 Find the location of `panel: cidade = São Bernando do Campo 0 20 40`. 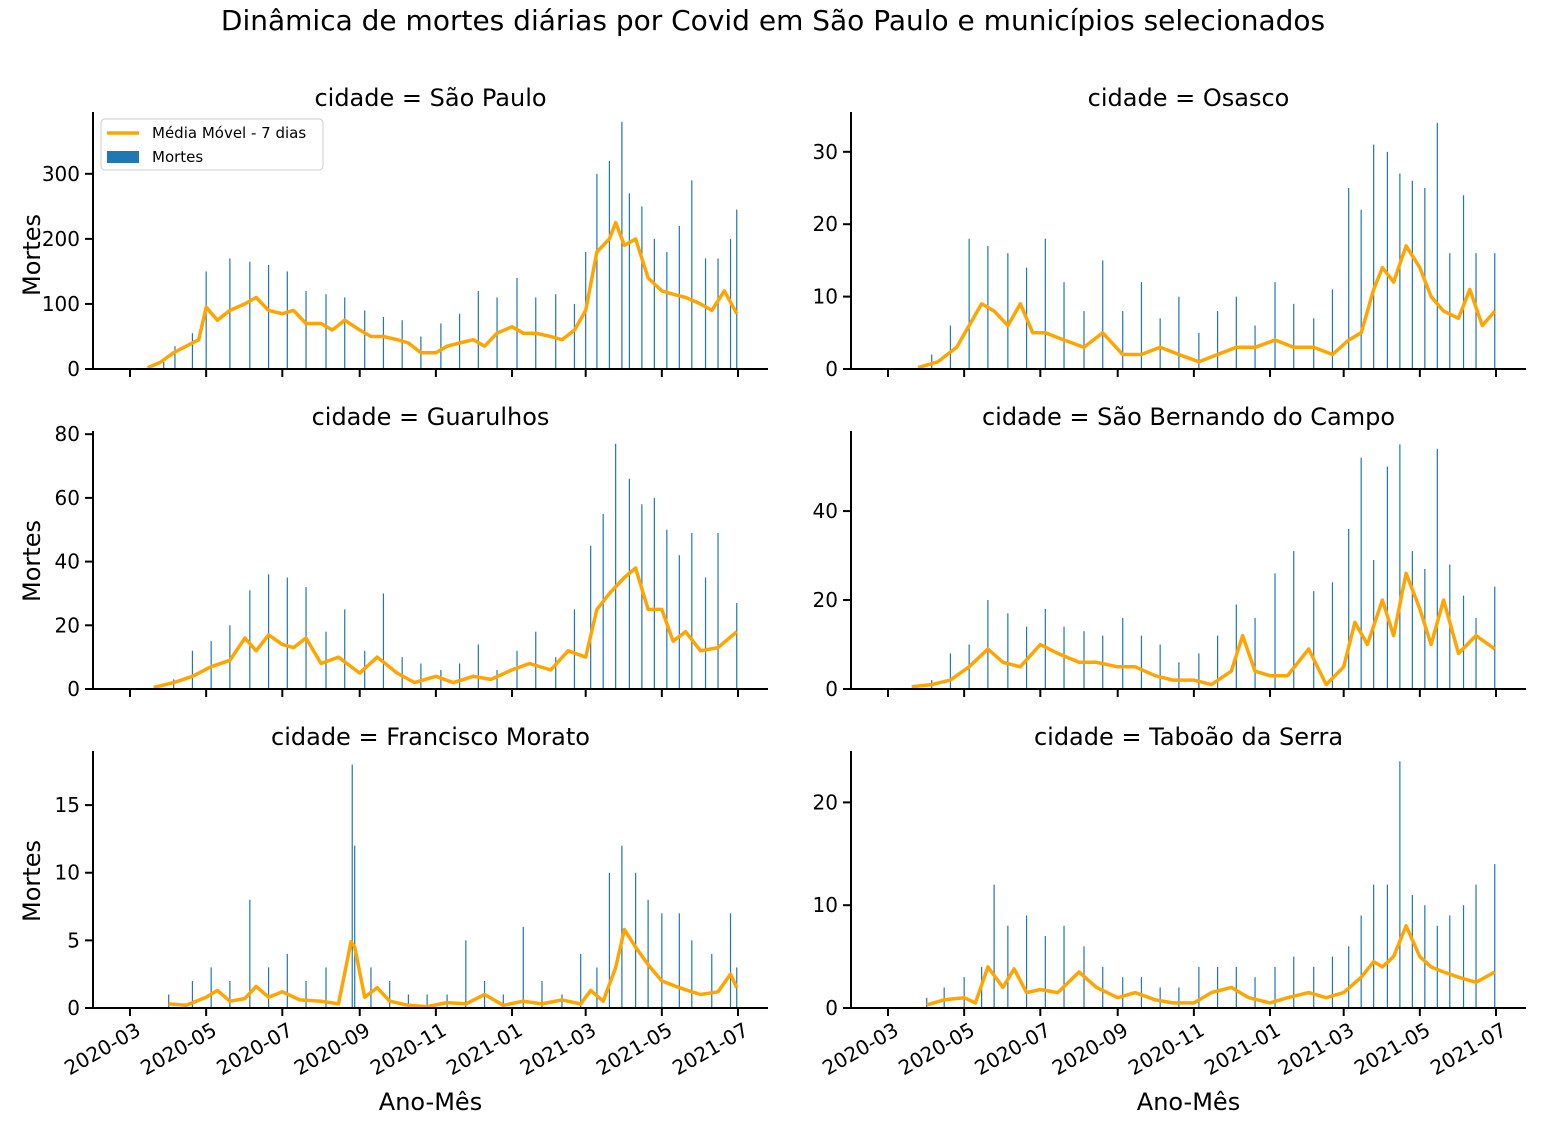

panel: cidade = São Bernando do Campo 0 20 40 is located at coordinates (1169, 552).